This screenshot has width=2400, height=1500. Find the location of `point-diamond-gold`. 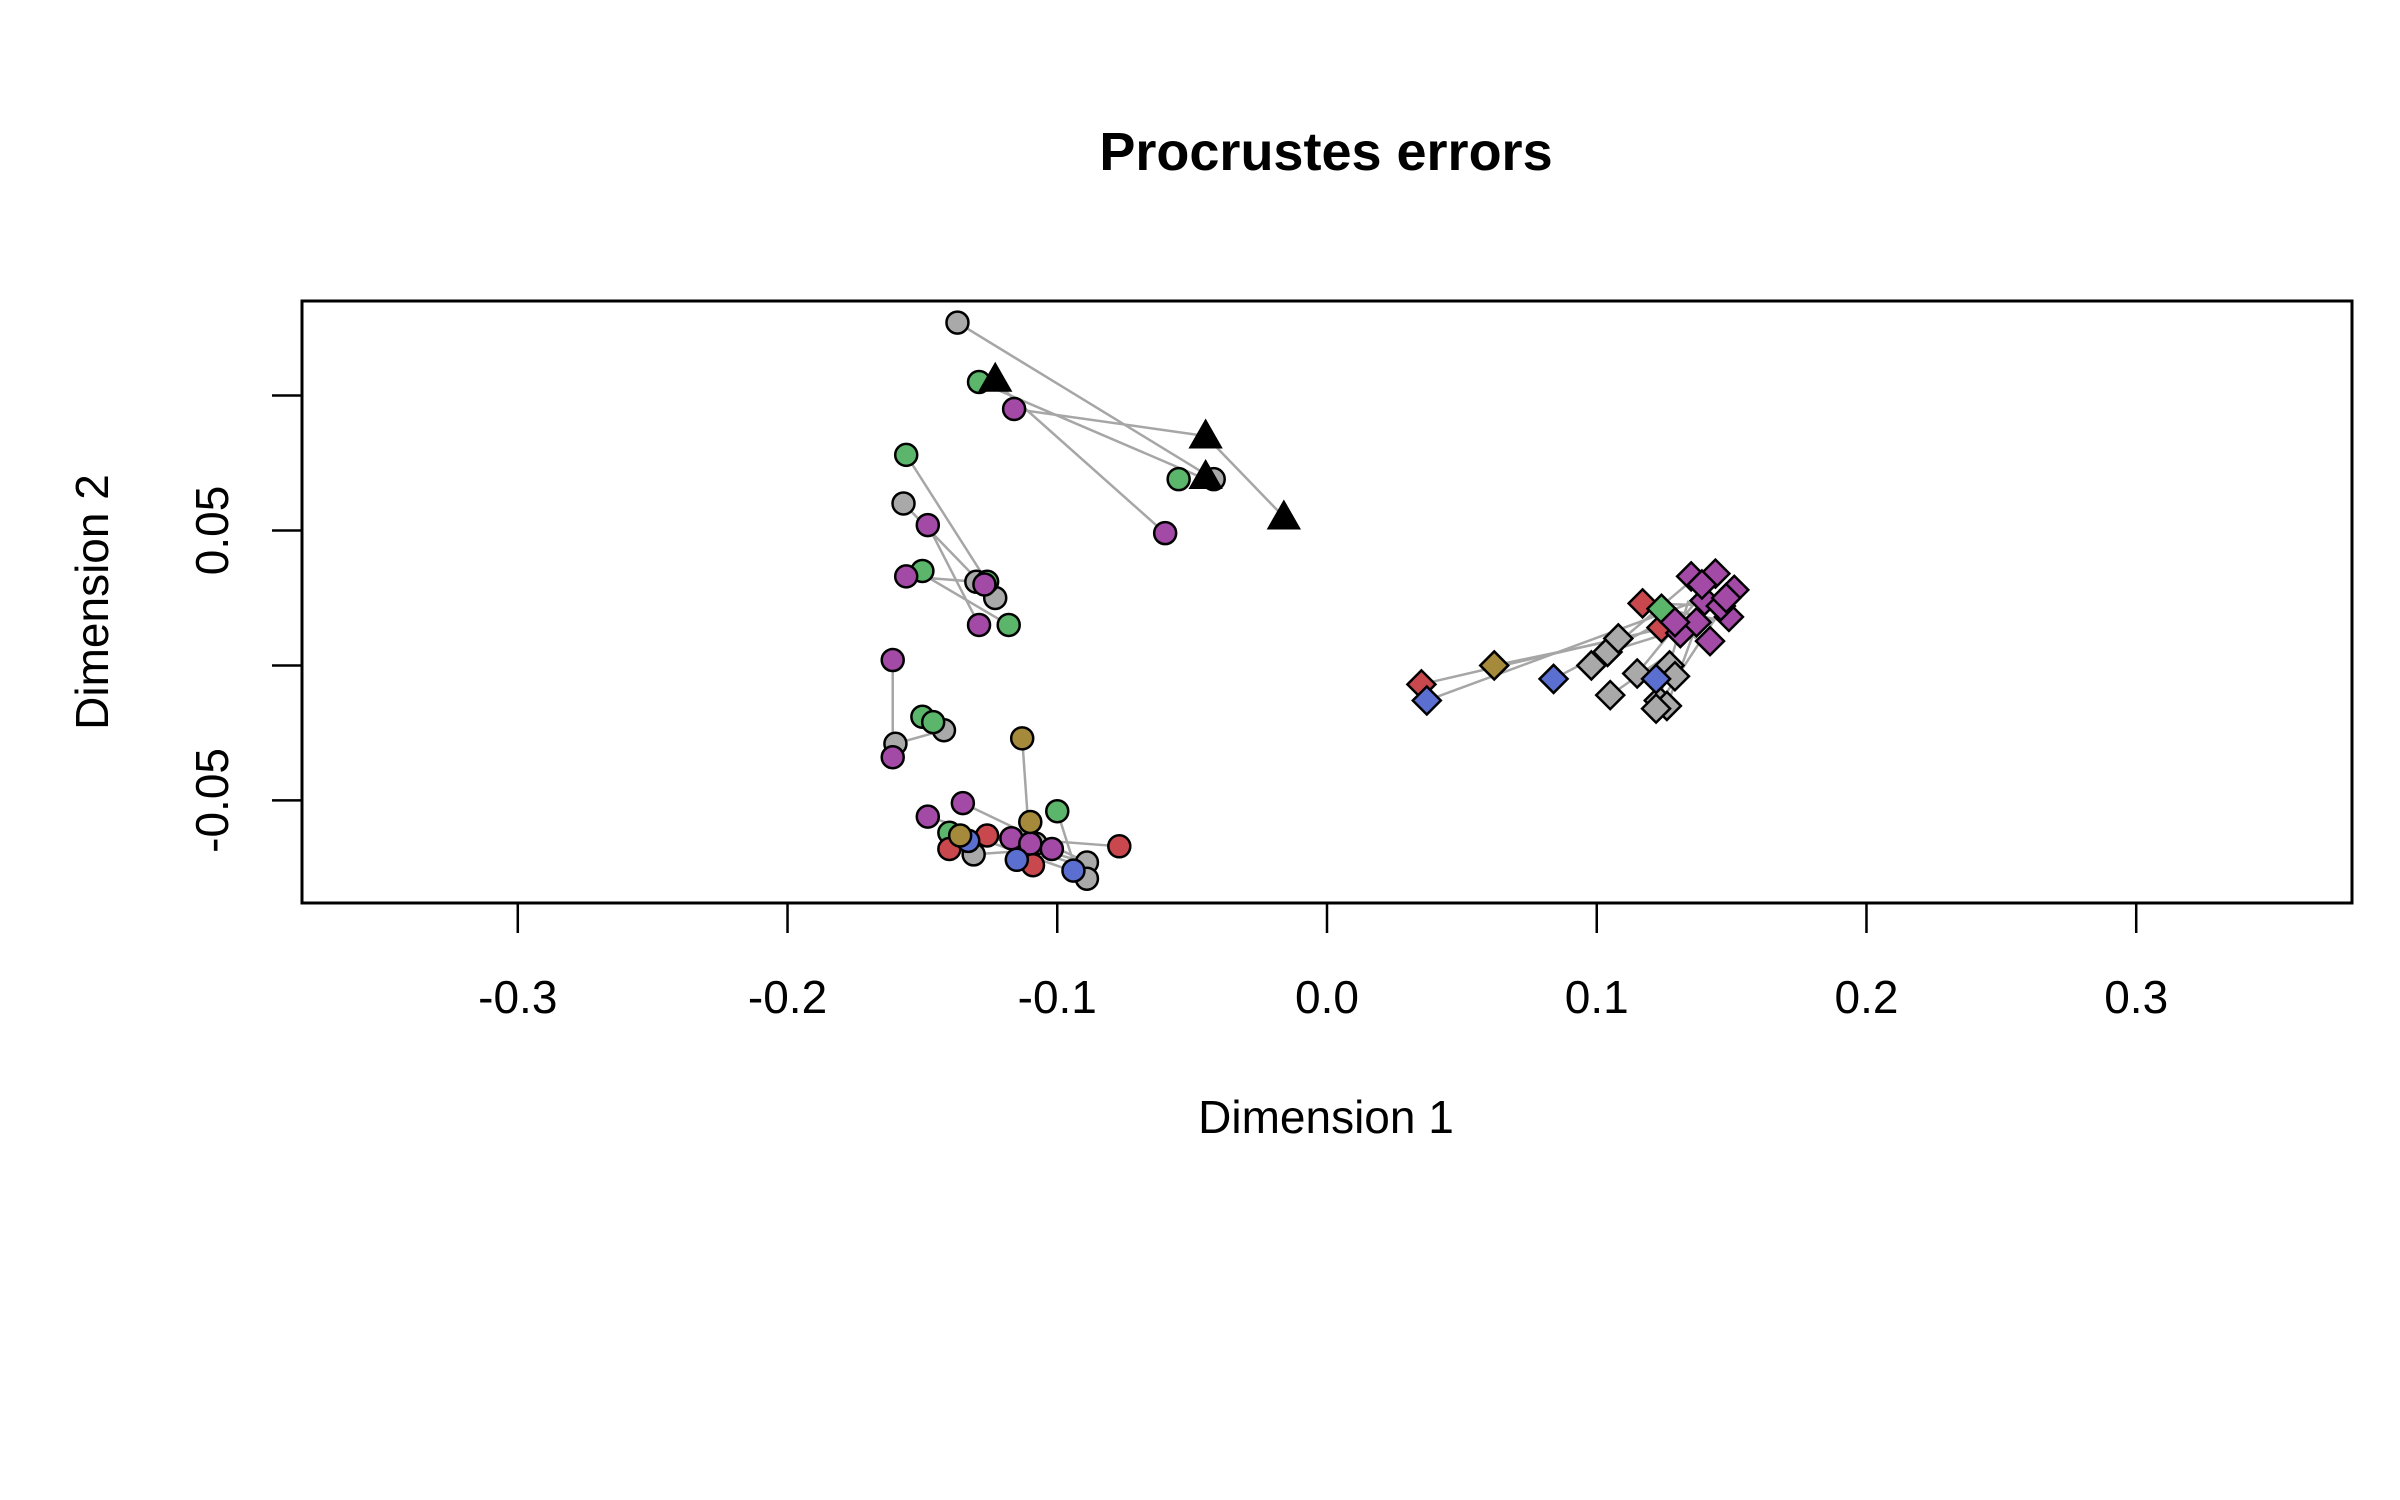

point-diamond-gold is located at coordinates (1494, 665).